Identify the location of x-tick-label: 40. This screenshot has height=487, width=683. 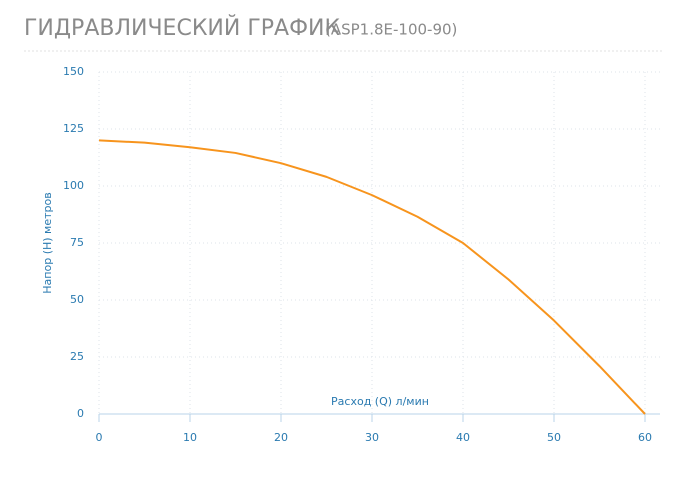
(463, 437).